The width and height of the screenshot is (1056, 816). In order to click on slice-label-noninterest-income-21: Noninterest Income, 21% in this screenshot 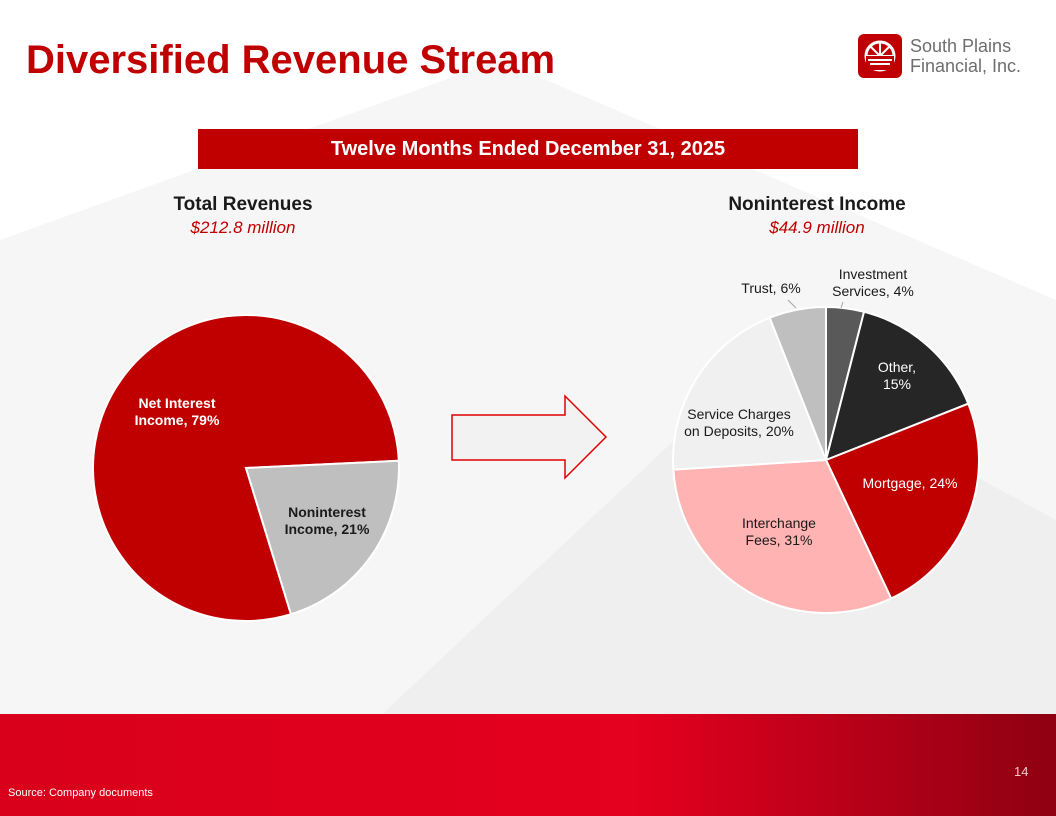, I will do `click(327, 520)`.